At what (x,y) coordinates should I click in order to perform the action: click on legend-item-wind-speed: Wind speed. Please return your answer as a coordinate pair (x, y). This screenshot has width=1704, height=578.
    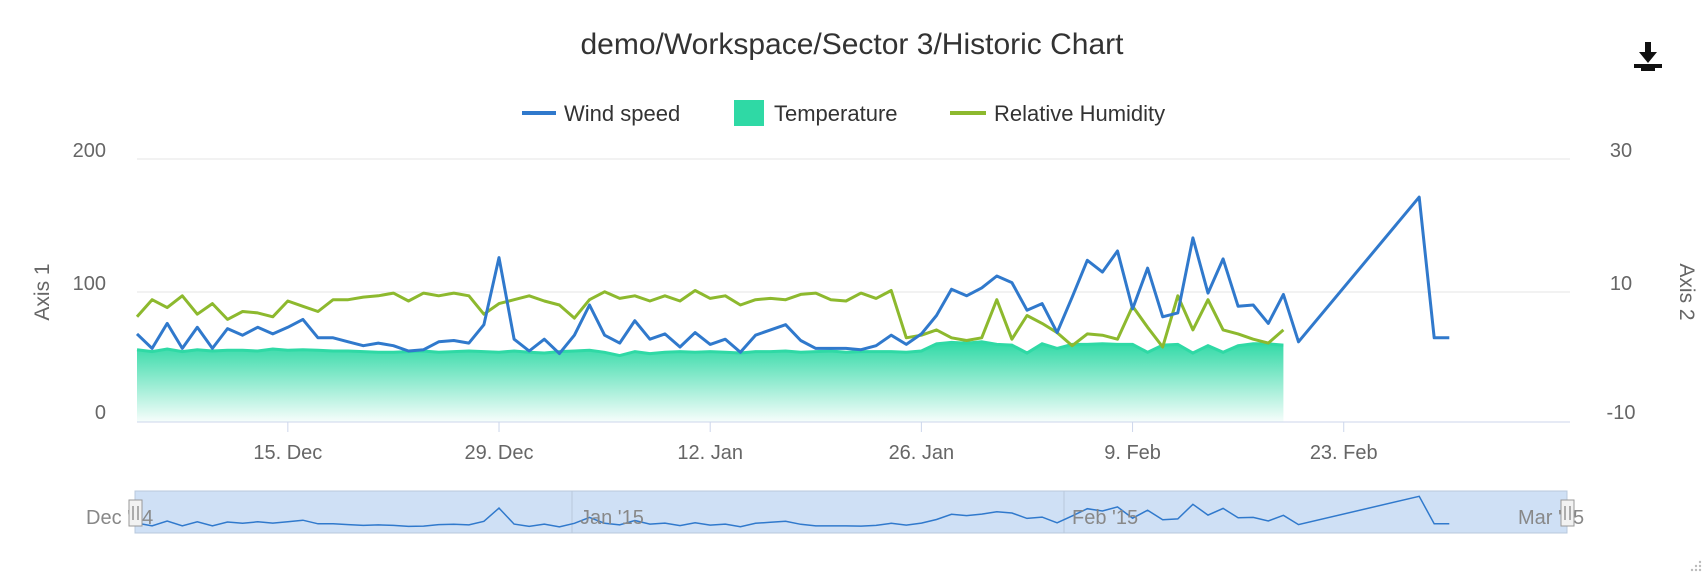
    Looking at the image, I should click on (601, 113).